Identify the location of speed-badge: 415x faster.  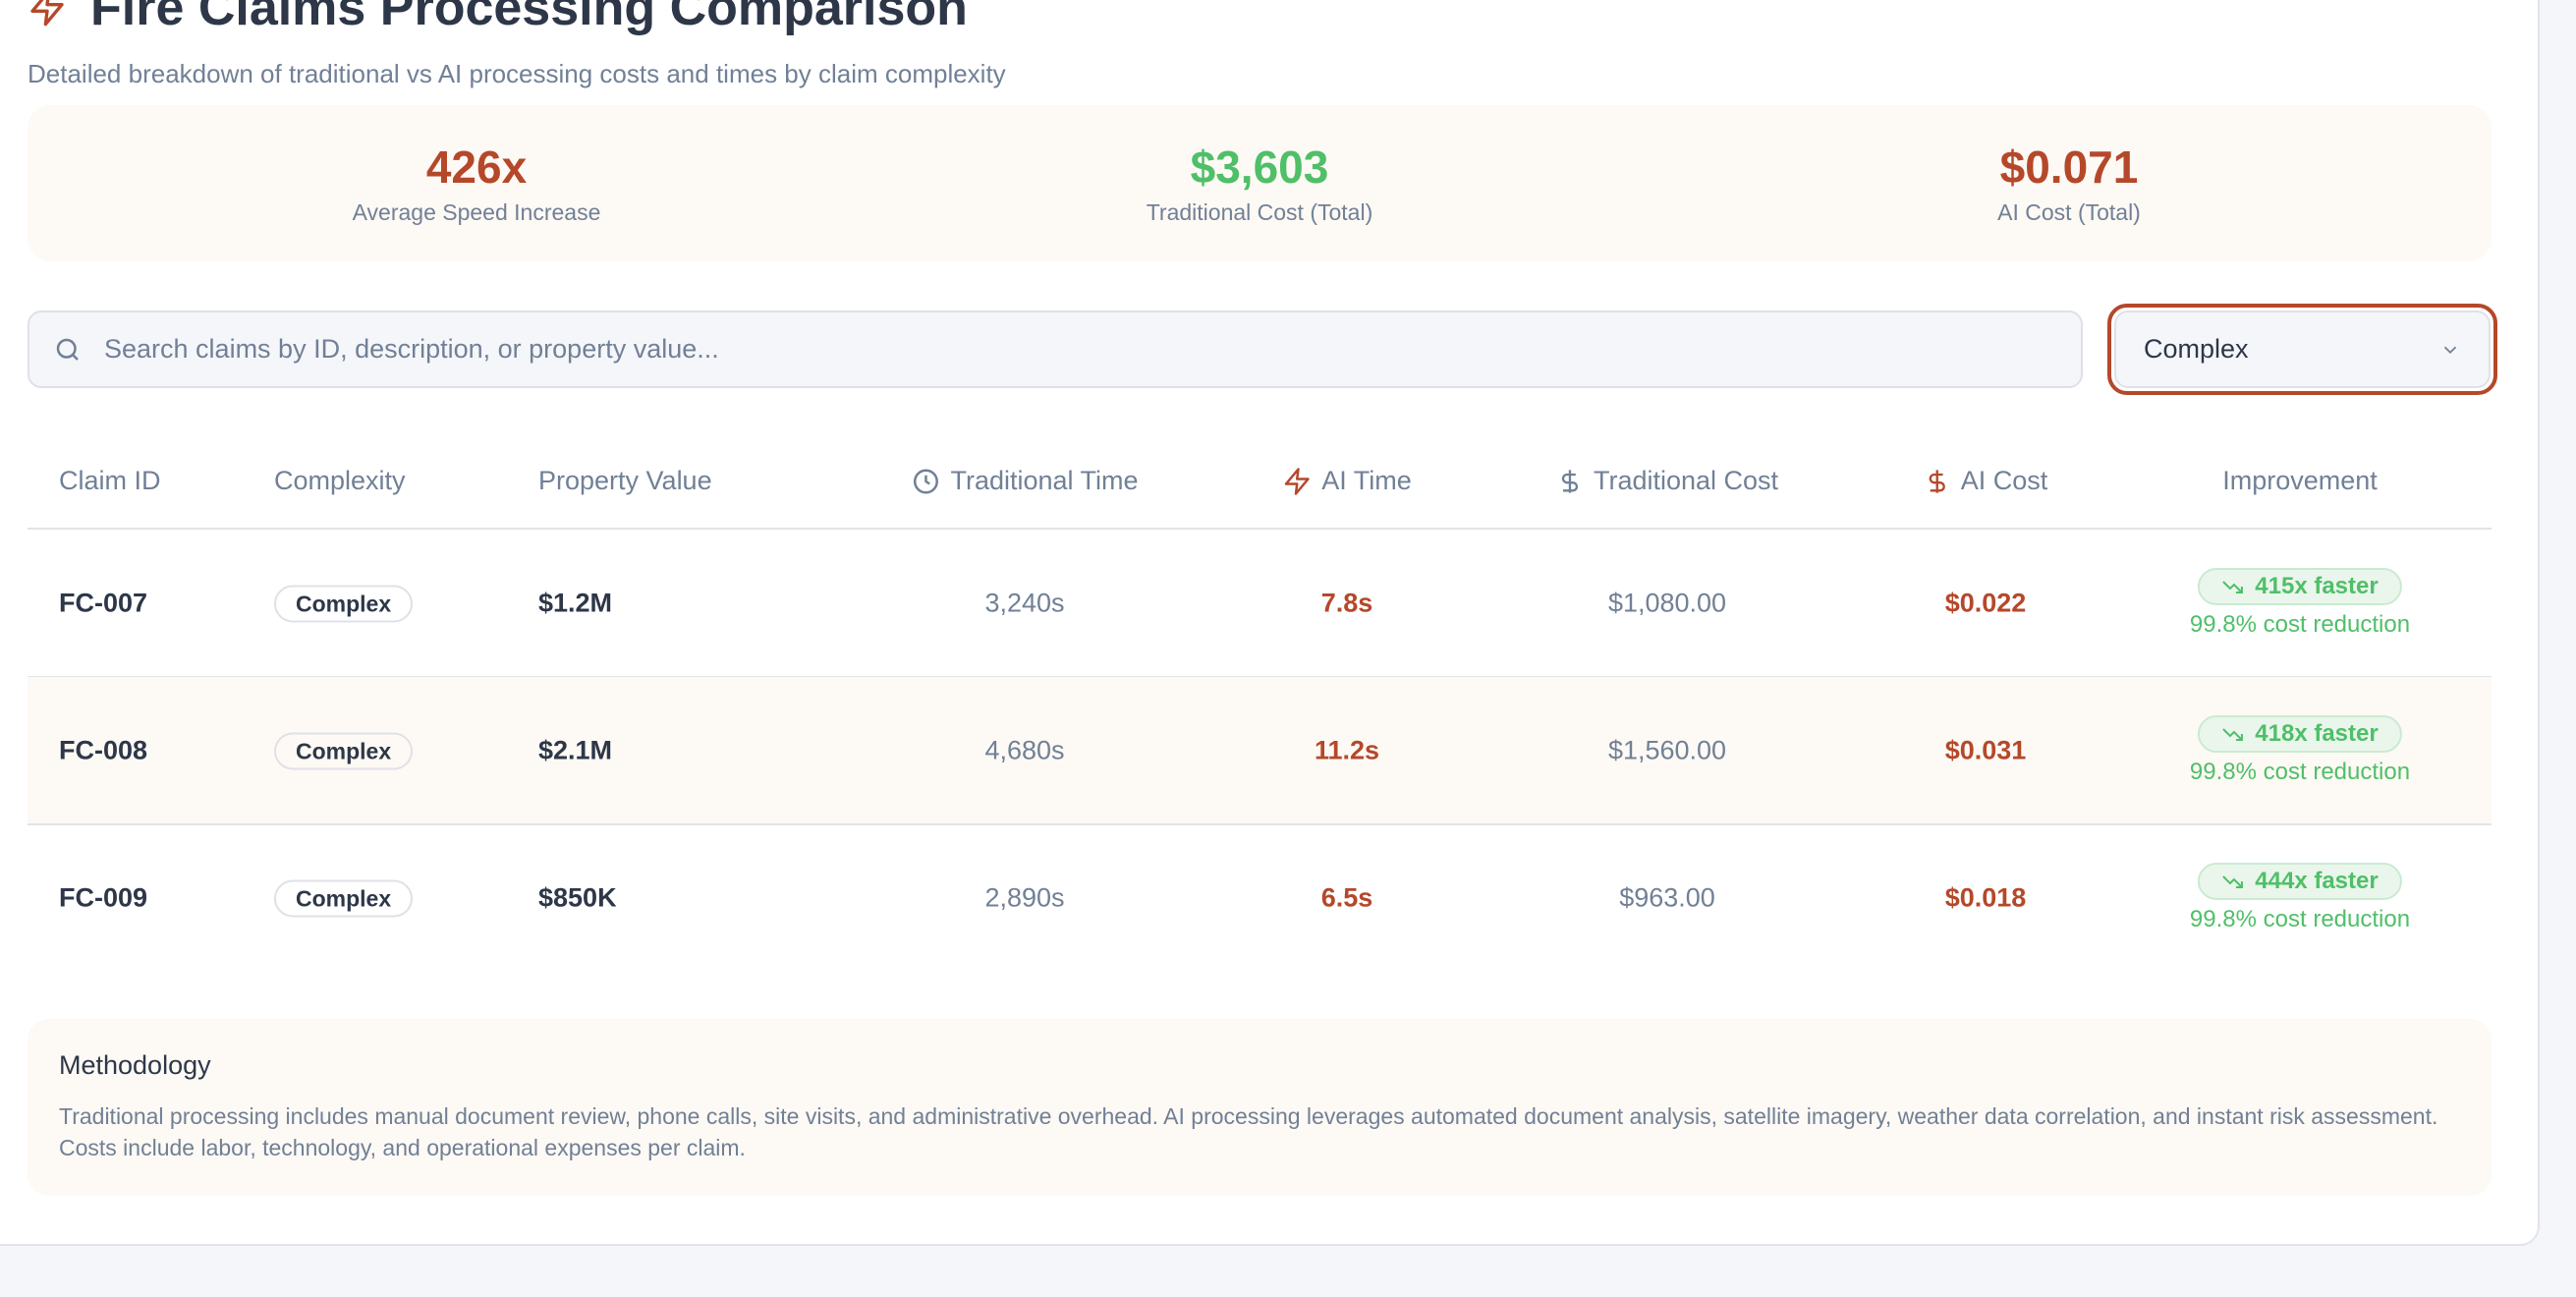
(2300, 586).